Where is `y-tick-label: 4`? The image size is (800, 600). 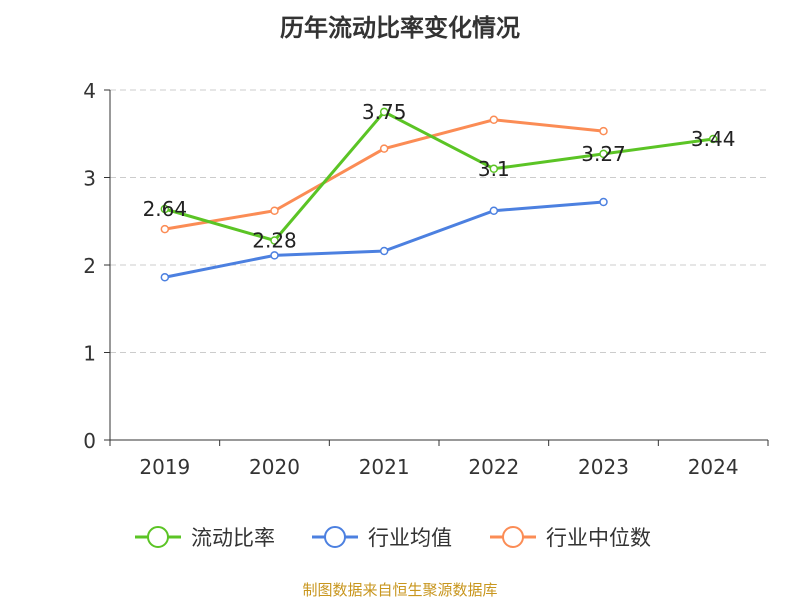
y-tick-label: 4 is located at coordinates (89, 91).